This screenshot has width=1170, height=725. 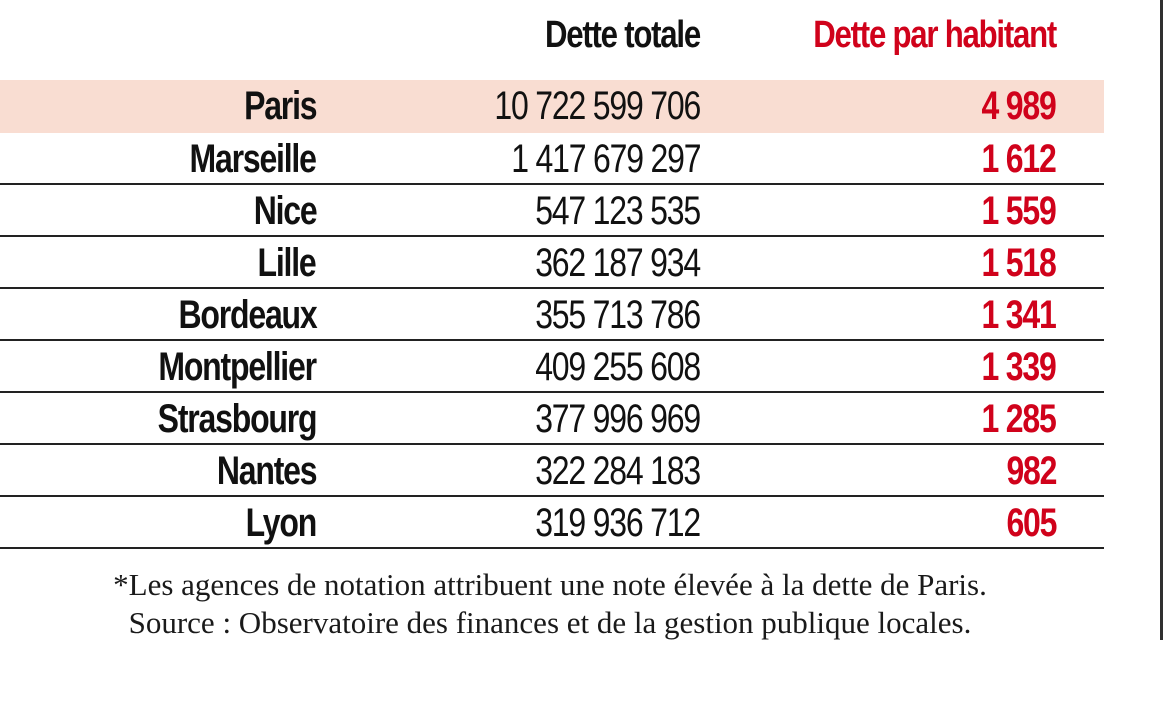 I want to click on city-name: Nantes, so click(x=266, y=471).